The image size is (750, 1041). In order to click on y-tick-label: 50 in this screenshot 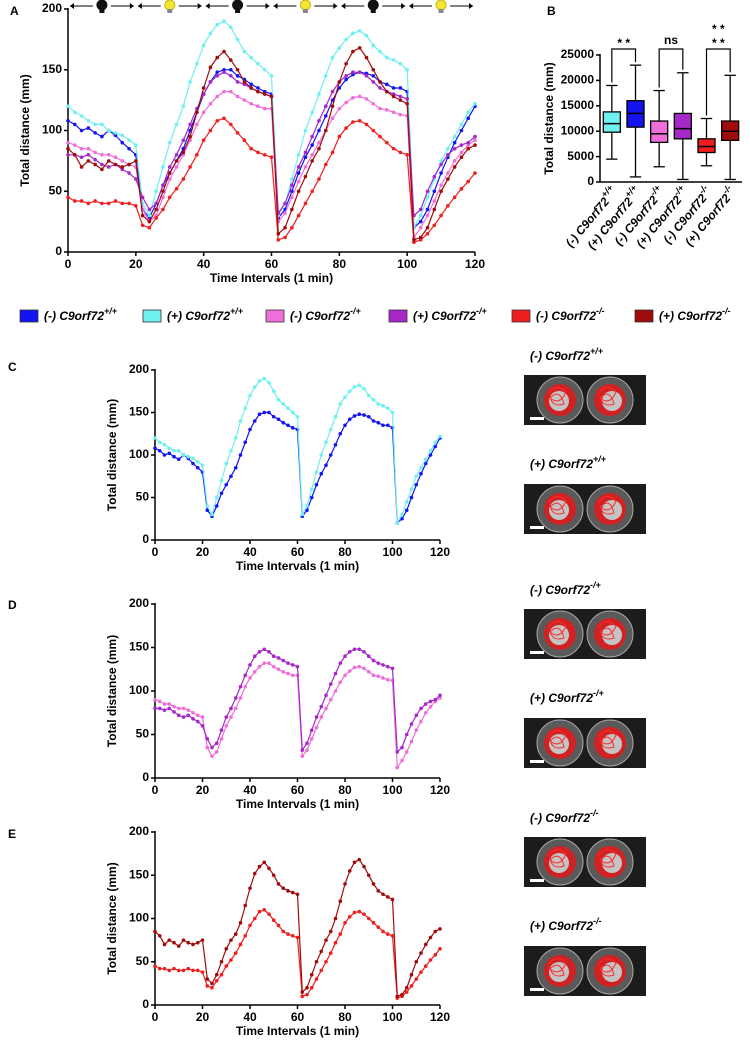, I will do `click(143, 497)`.